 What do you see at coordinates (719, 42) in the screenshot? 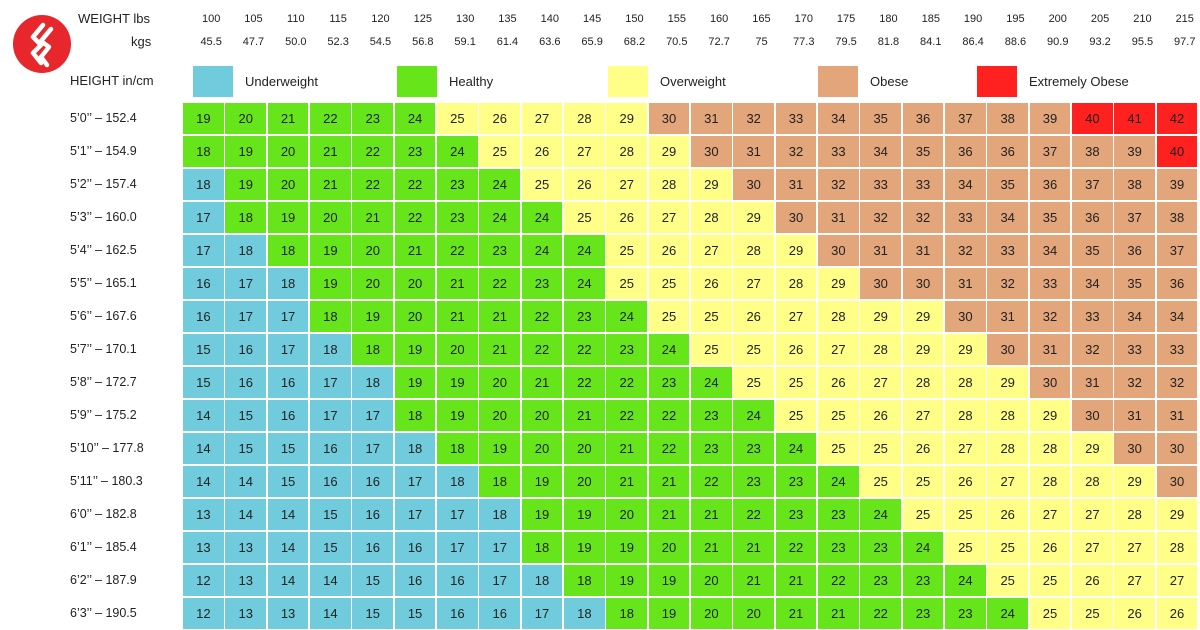
I see `weight-kg-label: 72.7` at bounding box center [719, 42].